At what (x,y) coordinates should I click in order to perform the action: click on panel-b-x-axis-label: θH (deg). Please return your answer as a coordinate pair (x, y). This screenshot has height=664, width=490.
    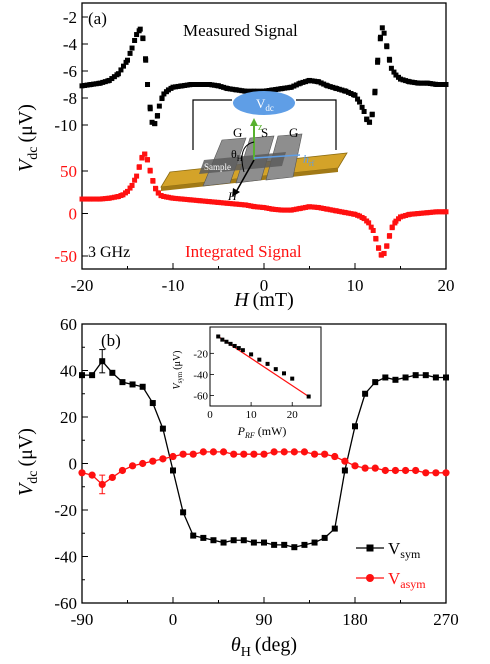
    Looking at the image, I should click on (264, 647).